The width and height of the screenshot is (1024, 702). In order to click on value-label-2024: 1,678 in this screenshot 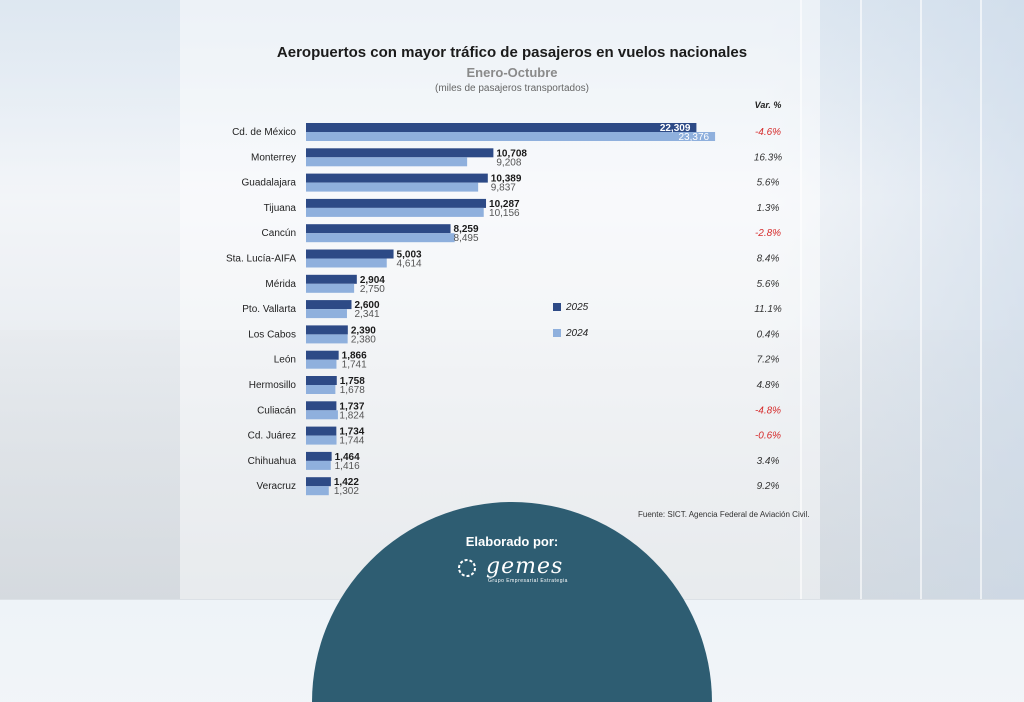, I will do `click(352, 390)`.